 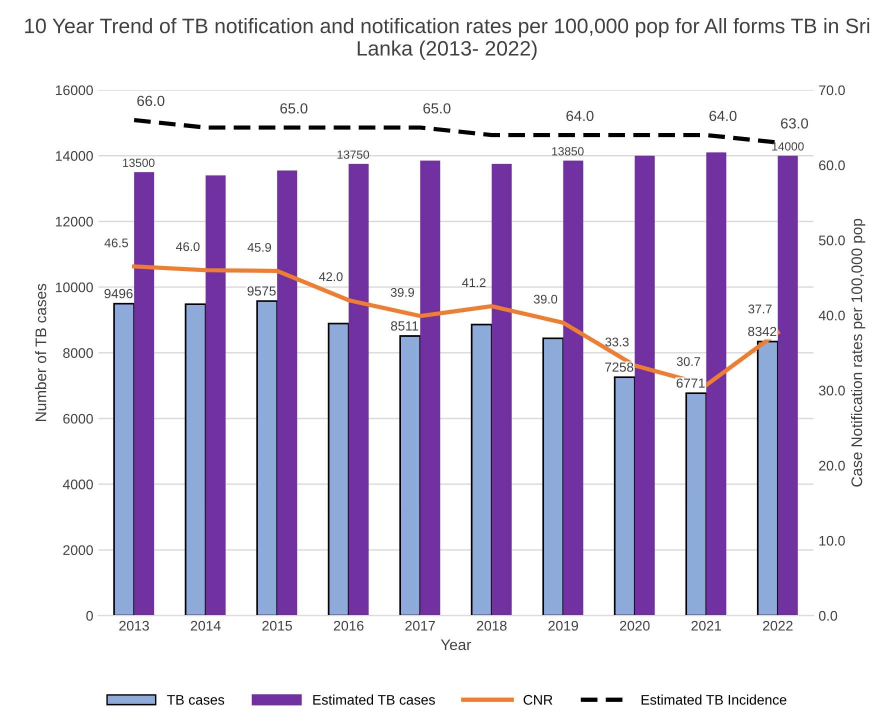 I want to click on data-label: 63.0, so click(x=794, y=123).